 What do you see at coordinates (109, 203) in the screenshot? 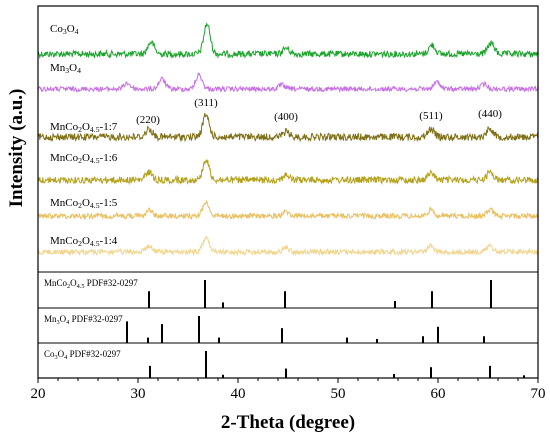
I see `label-part: -1:5` at bounding box center [109, 203].